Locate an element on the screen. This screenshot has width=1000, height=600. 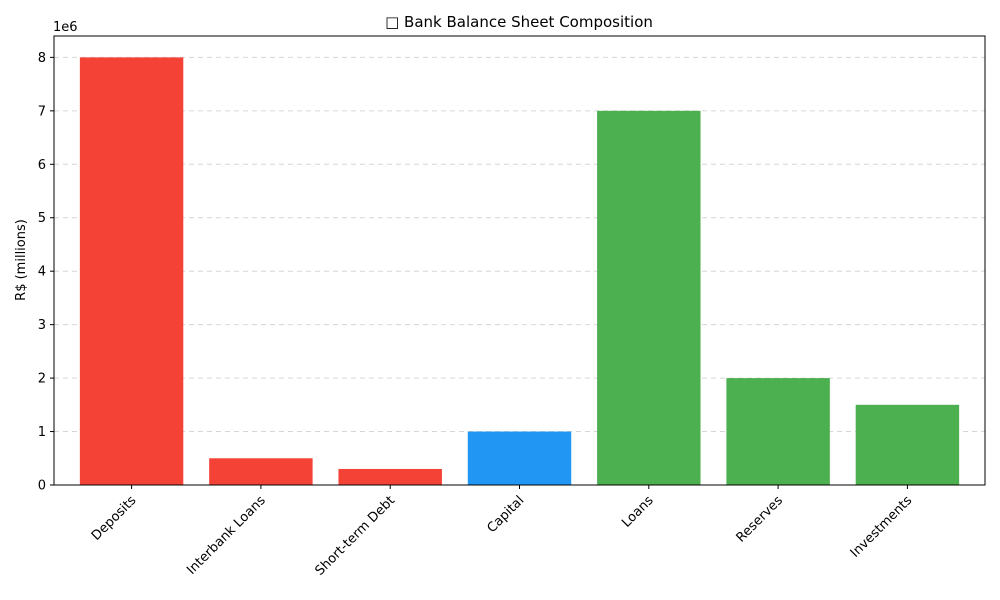
x-tick-label: Interbank Loans is located at coordinates (226, 535).